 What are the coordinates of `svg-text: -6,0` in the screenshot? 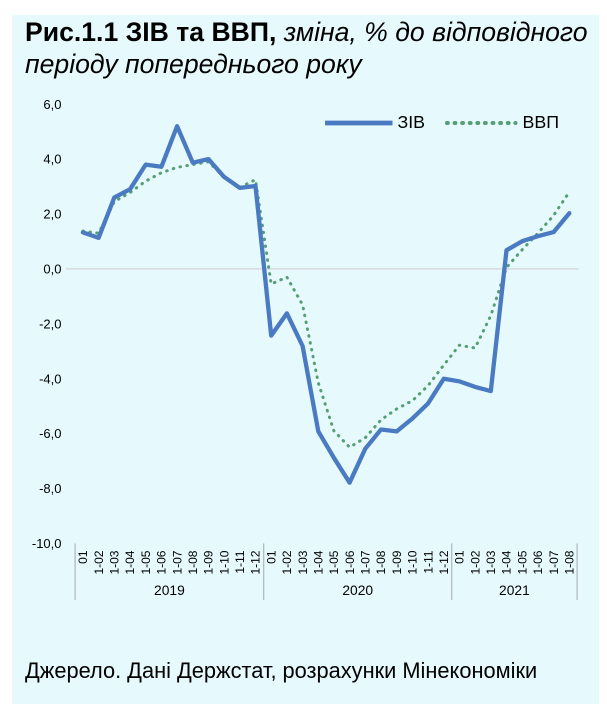 It's located at (50, 433).